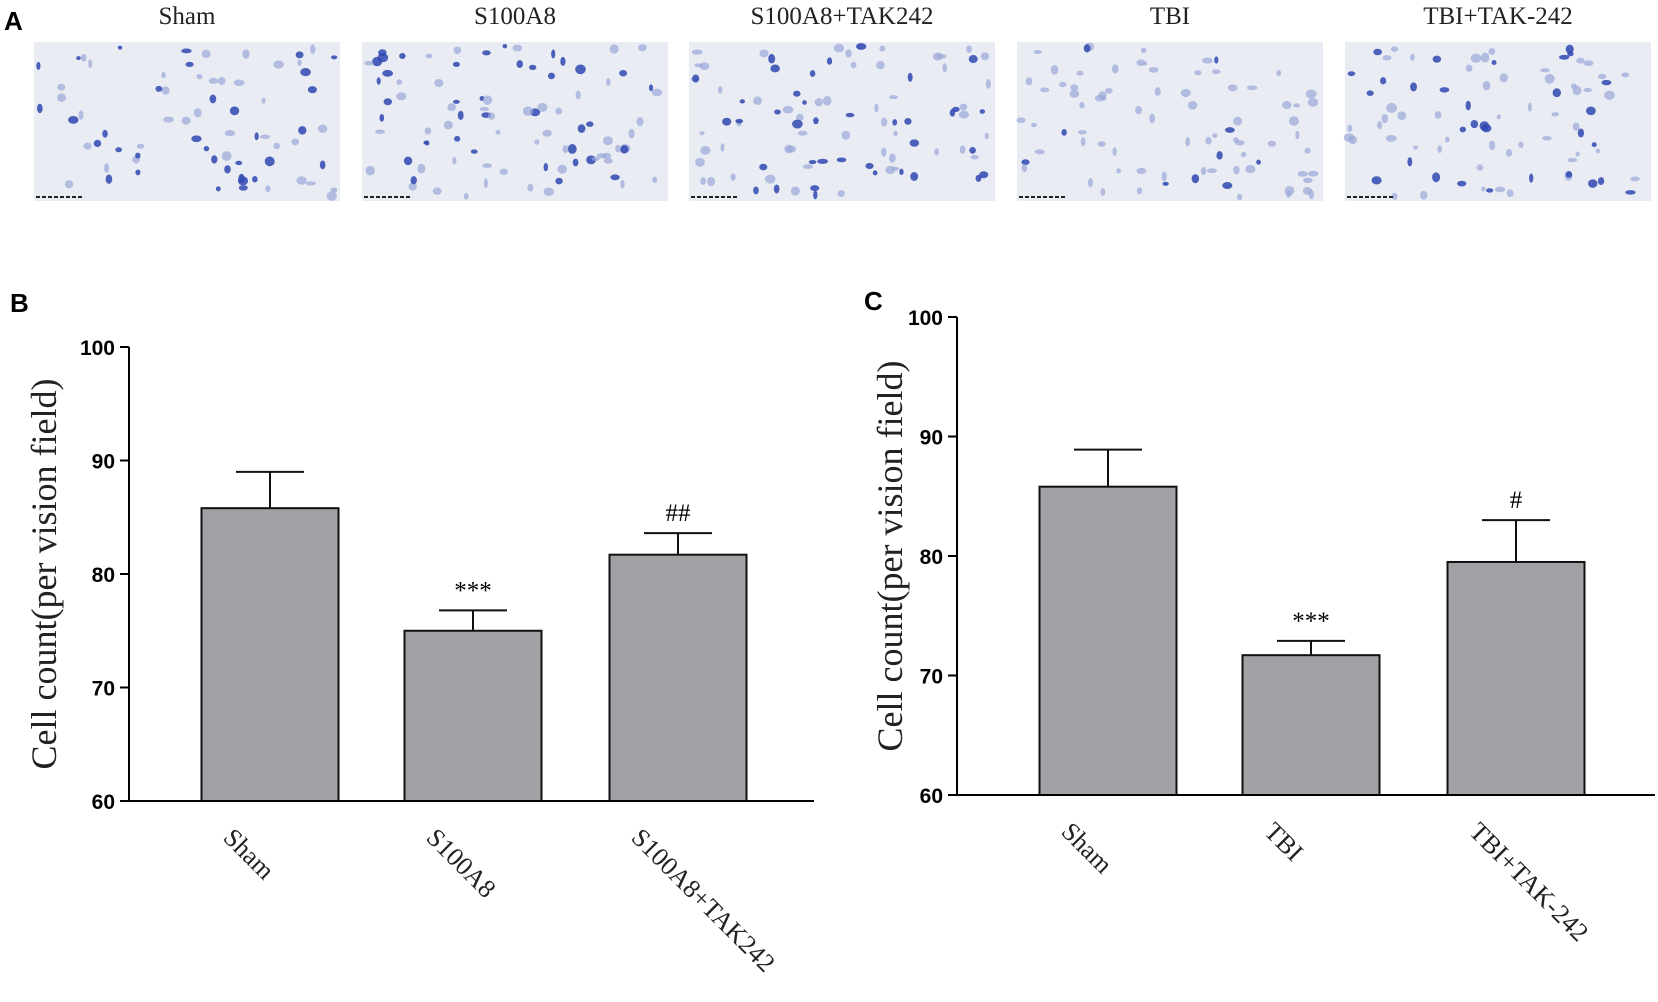 This screenshot has width=1658, height=1002. I want to click on panel-label: C, so click(873, 301).